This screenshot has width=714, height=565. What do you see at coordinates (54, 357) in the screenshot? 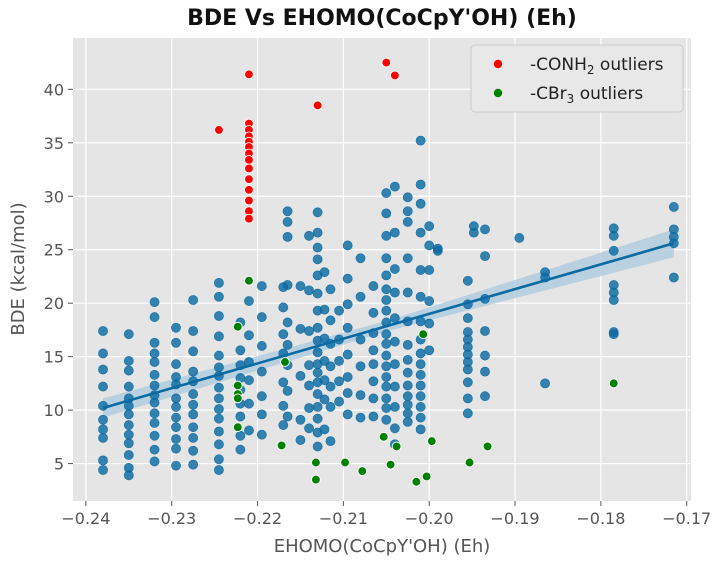
I see `y-tick-label: 15` at bounding box center [54, 357].